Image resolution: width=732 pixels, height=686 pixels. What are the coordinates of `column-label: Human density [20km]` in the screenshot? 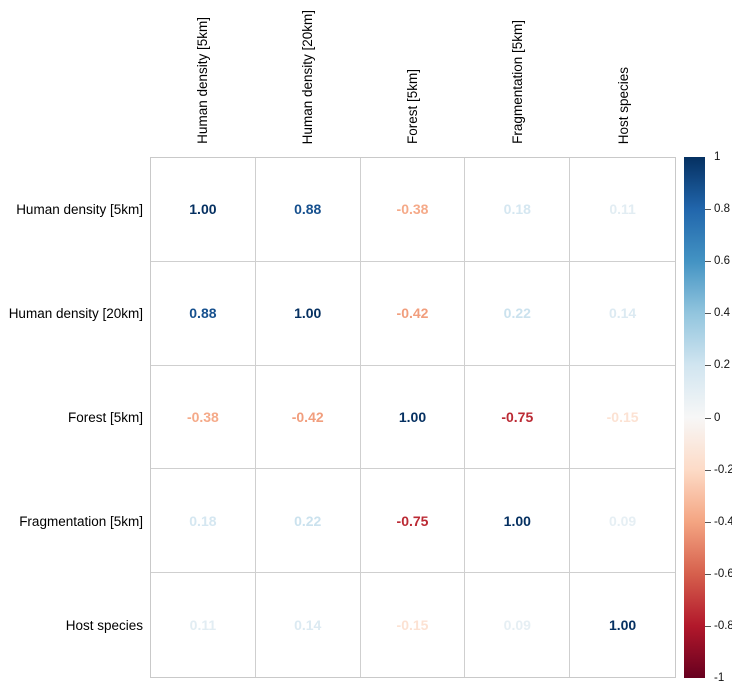 It's located at (307, 75).